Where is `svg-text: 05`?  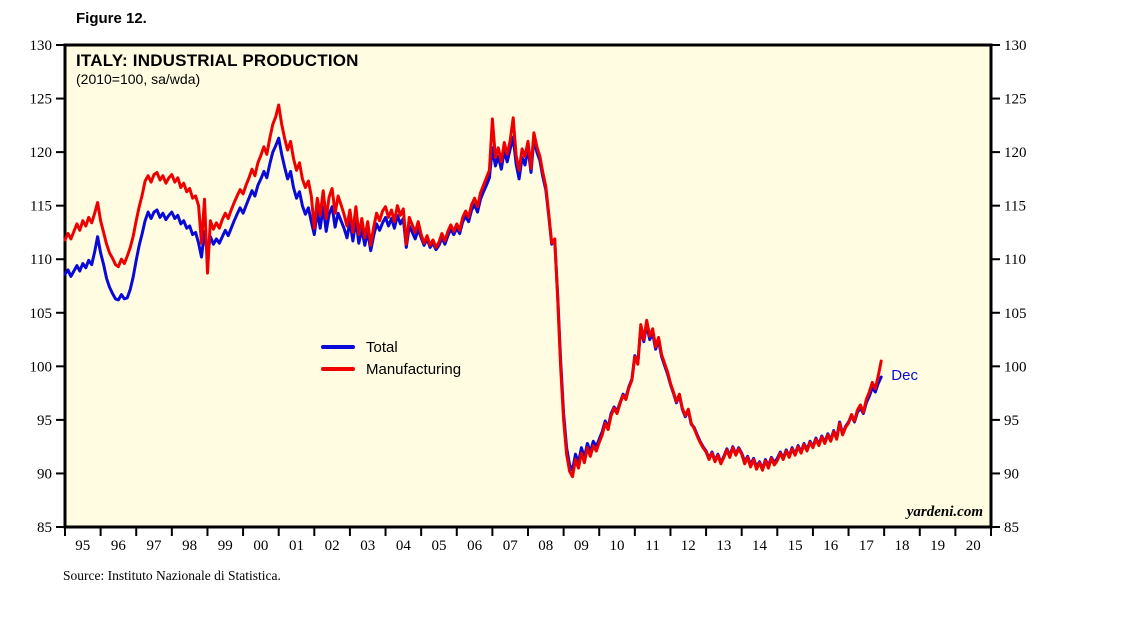
svg-text: 05 is located at coordinates (438, 546).